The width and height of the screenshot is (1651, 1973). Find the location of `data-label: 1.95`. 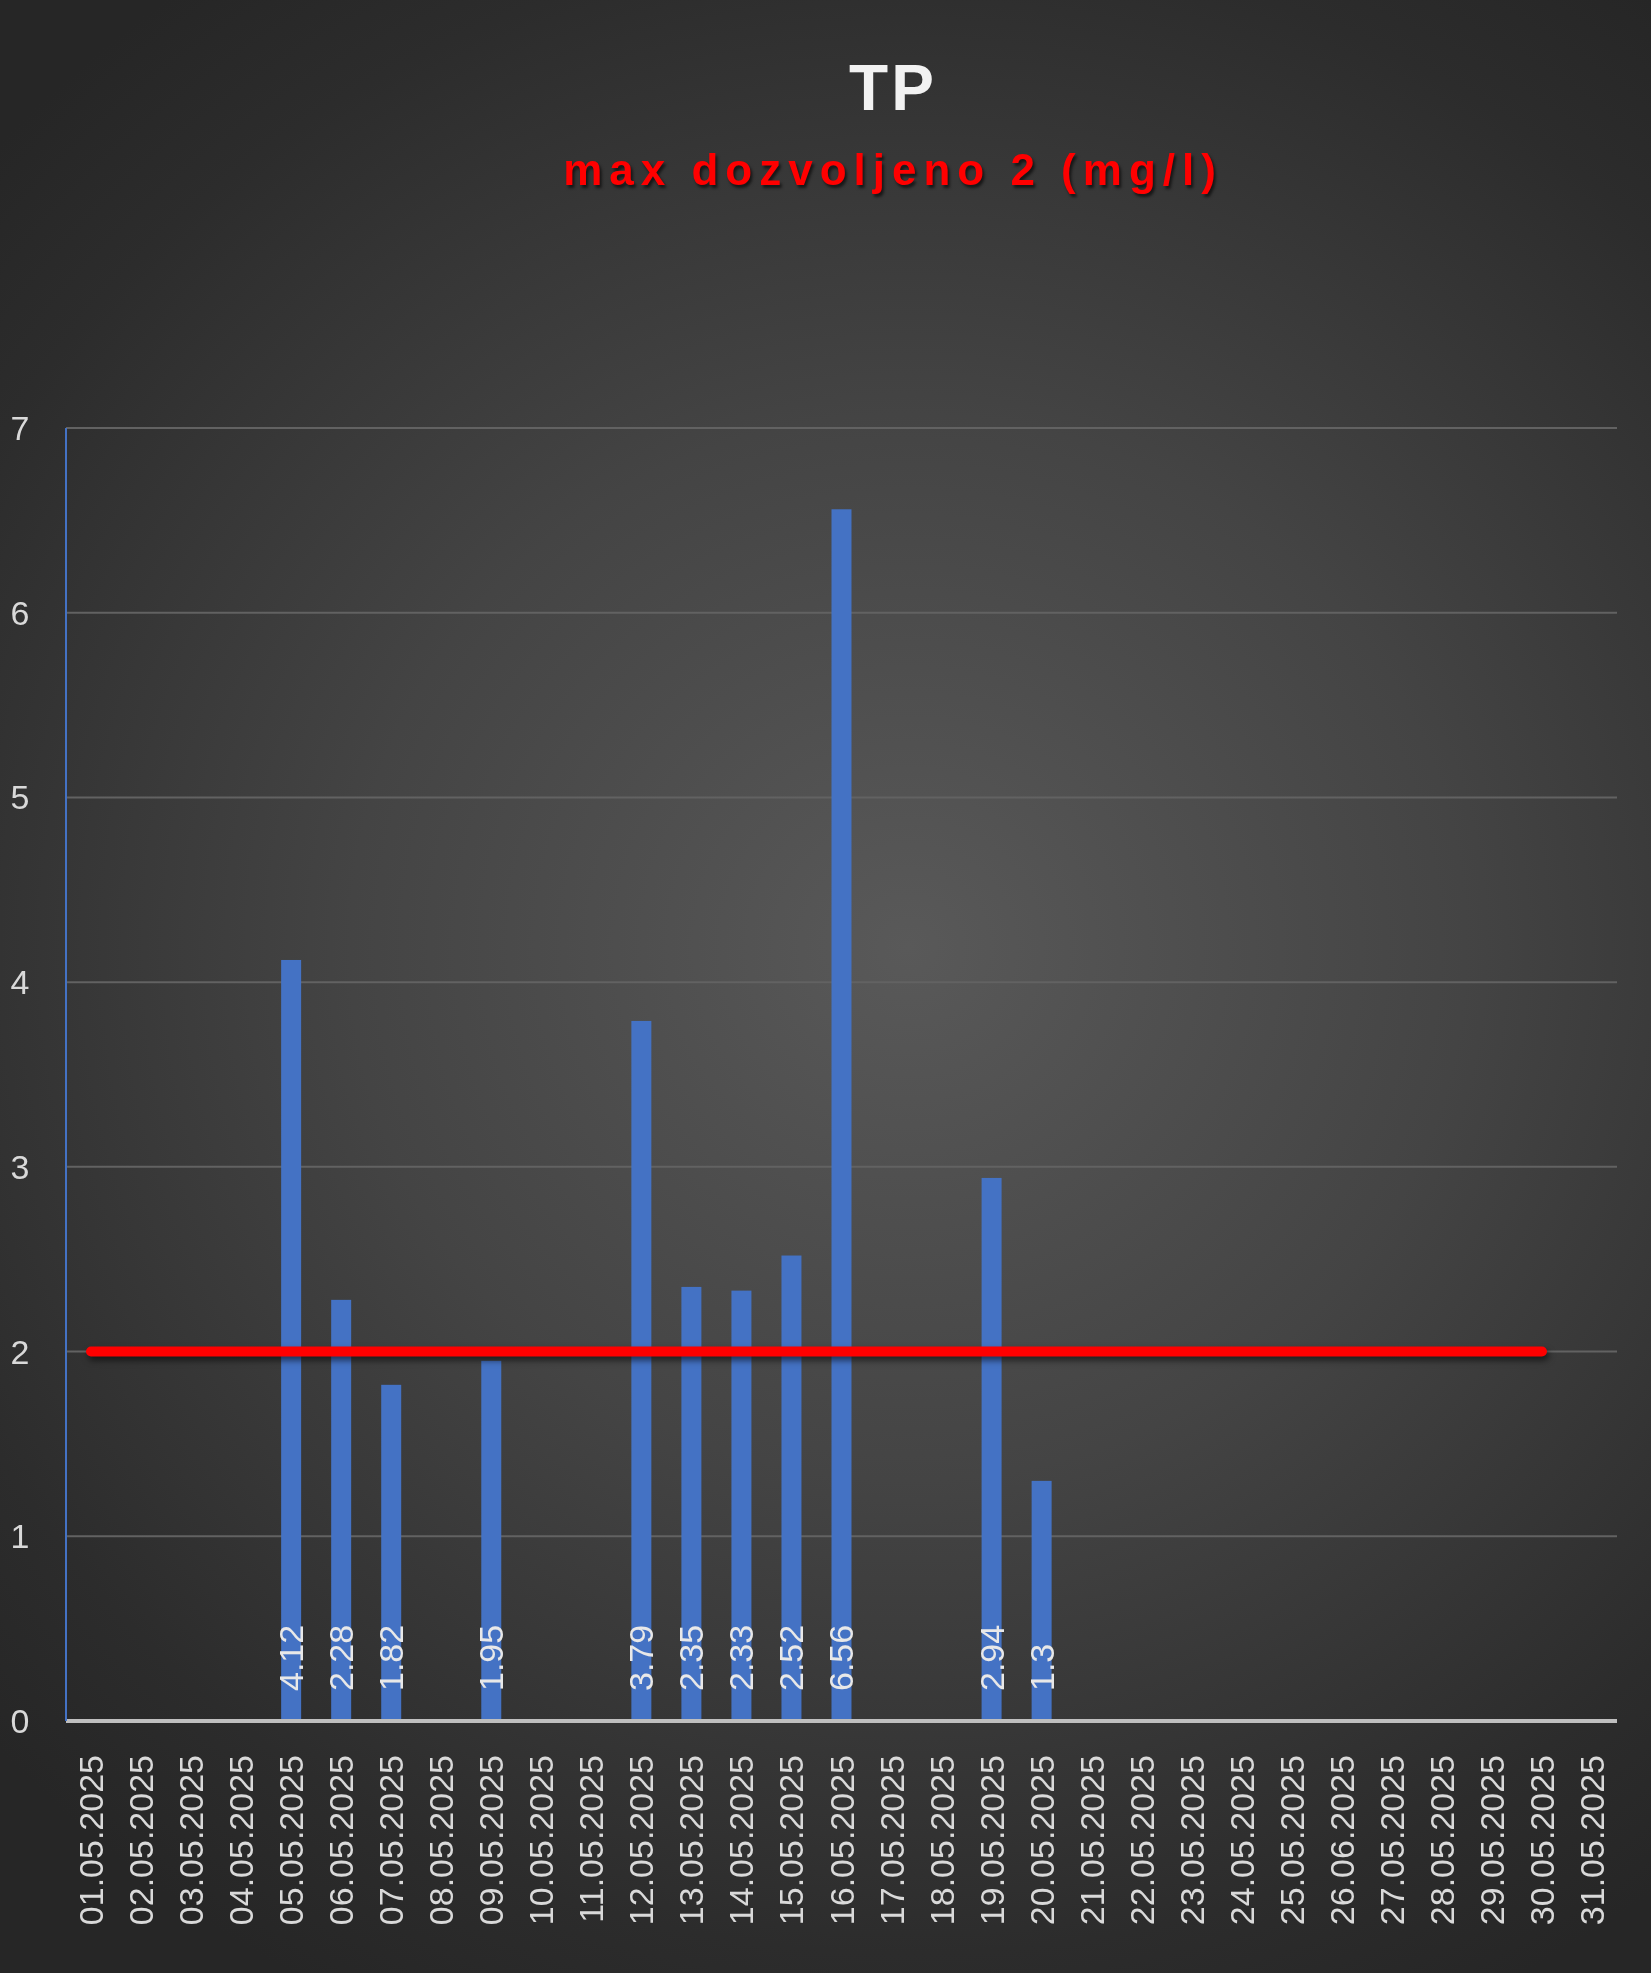

data-label: 1.95 is located at coordinates (491, 1657).